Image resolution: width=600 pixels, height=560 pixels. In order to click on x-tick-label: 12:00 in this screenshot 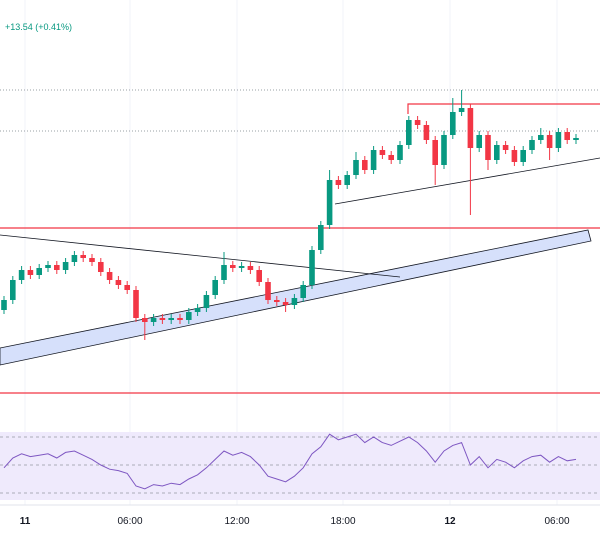, I will do `click(236, 521)`.